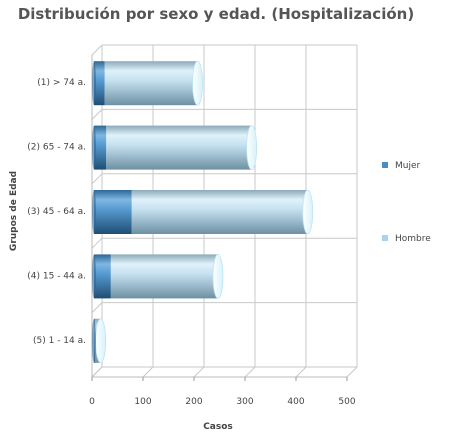 This screenshot has height=444, width=450. Describe the element at coordinates (385, 165) in the screenshot. I see `legend-swatch-mujer` at that location.